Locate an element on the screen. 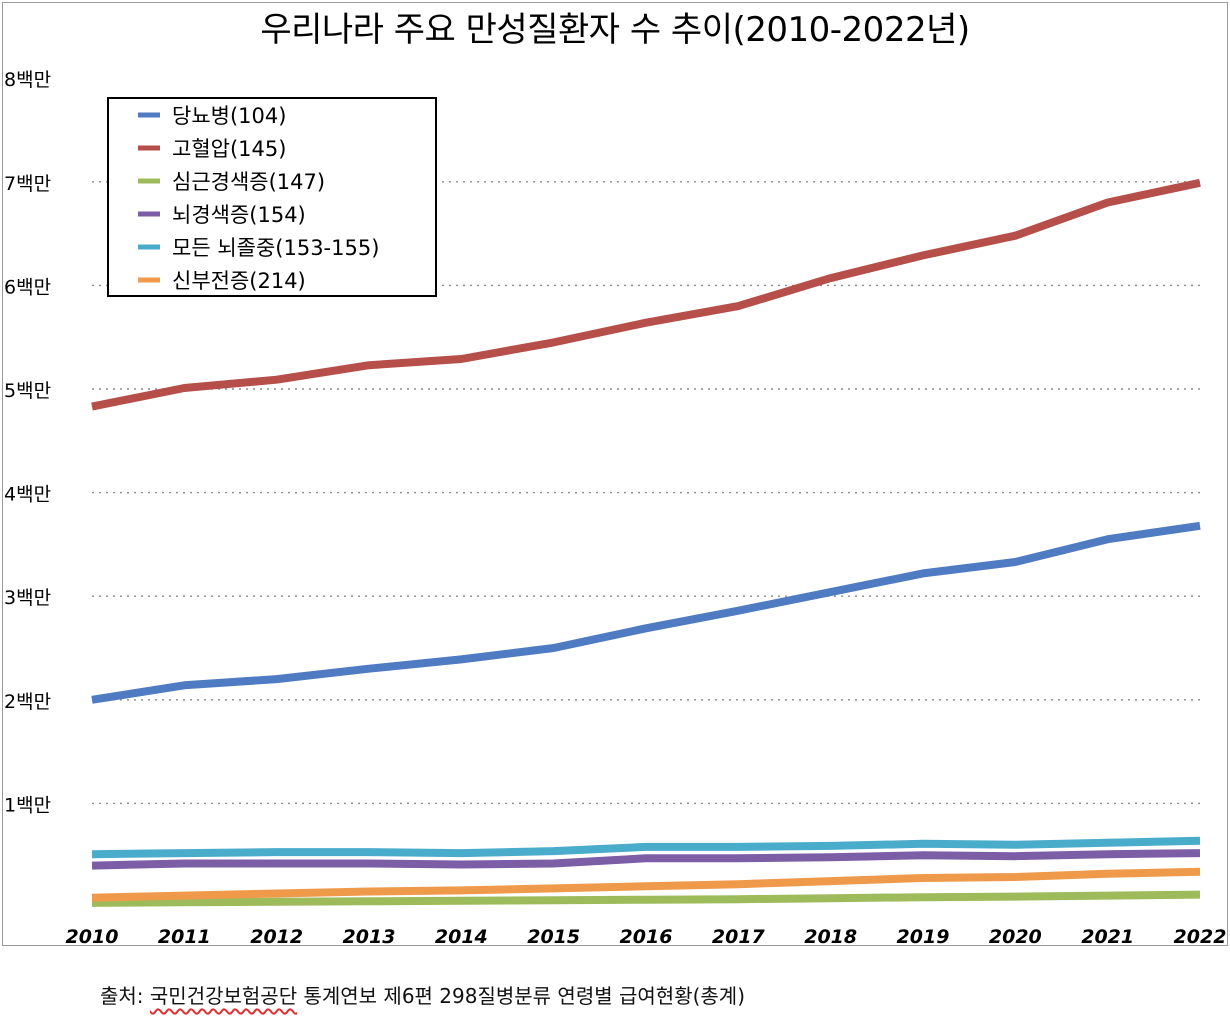 This screenshot has height=1022, width=1230. x-tick-label: 2014 is located at coordinates (461, 937).